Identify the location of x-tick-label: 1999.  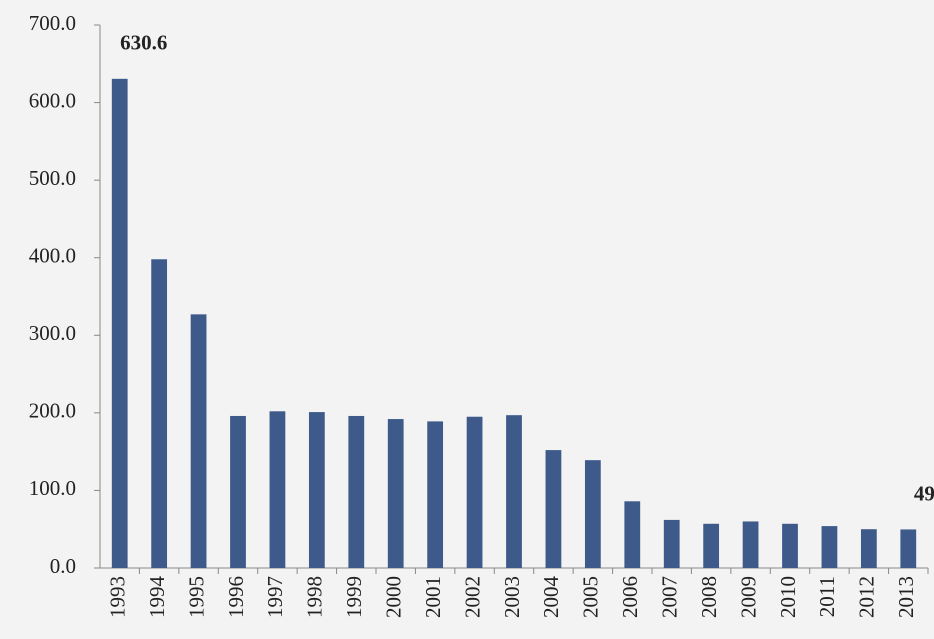
(354, 597).